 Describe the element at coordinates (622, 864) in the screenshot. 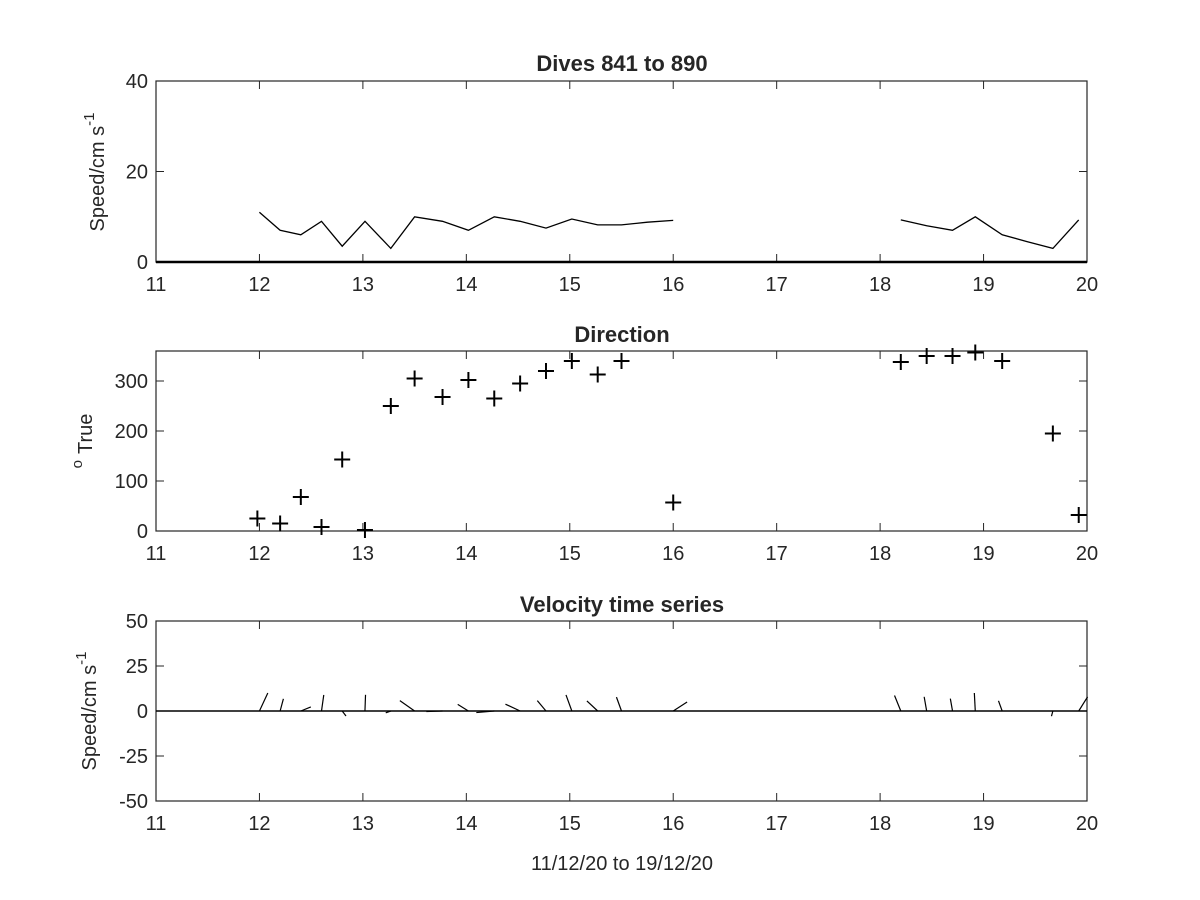

I see `x-axis-label: 11/12/20 to 19/12/20` at that location.